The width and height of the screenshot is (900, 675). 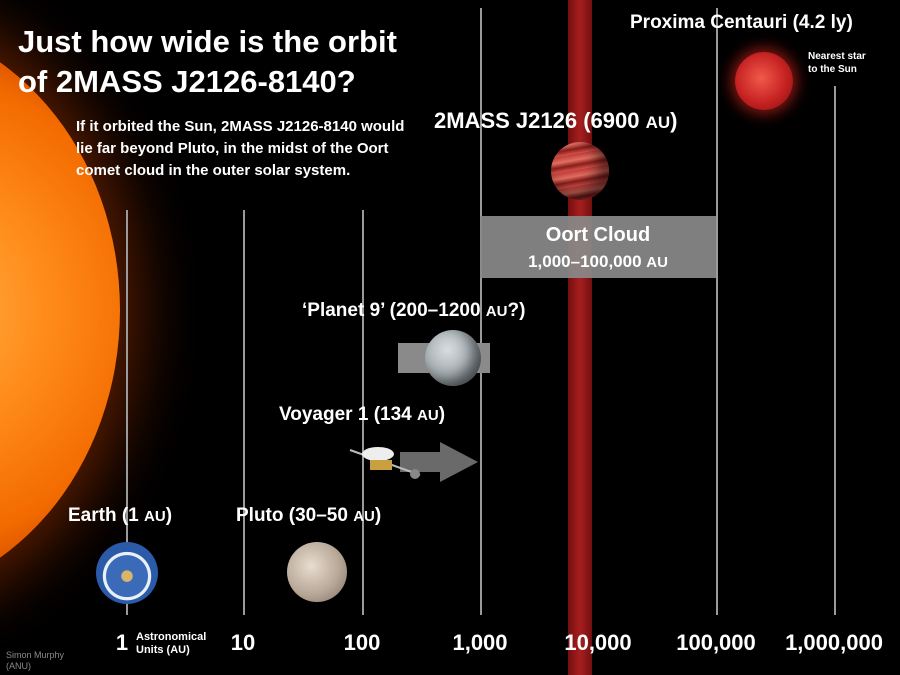 I want to click on proxima-note: Nearest star to the Sun, so click(x=837, y=63).